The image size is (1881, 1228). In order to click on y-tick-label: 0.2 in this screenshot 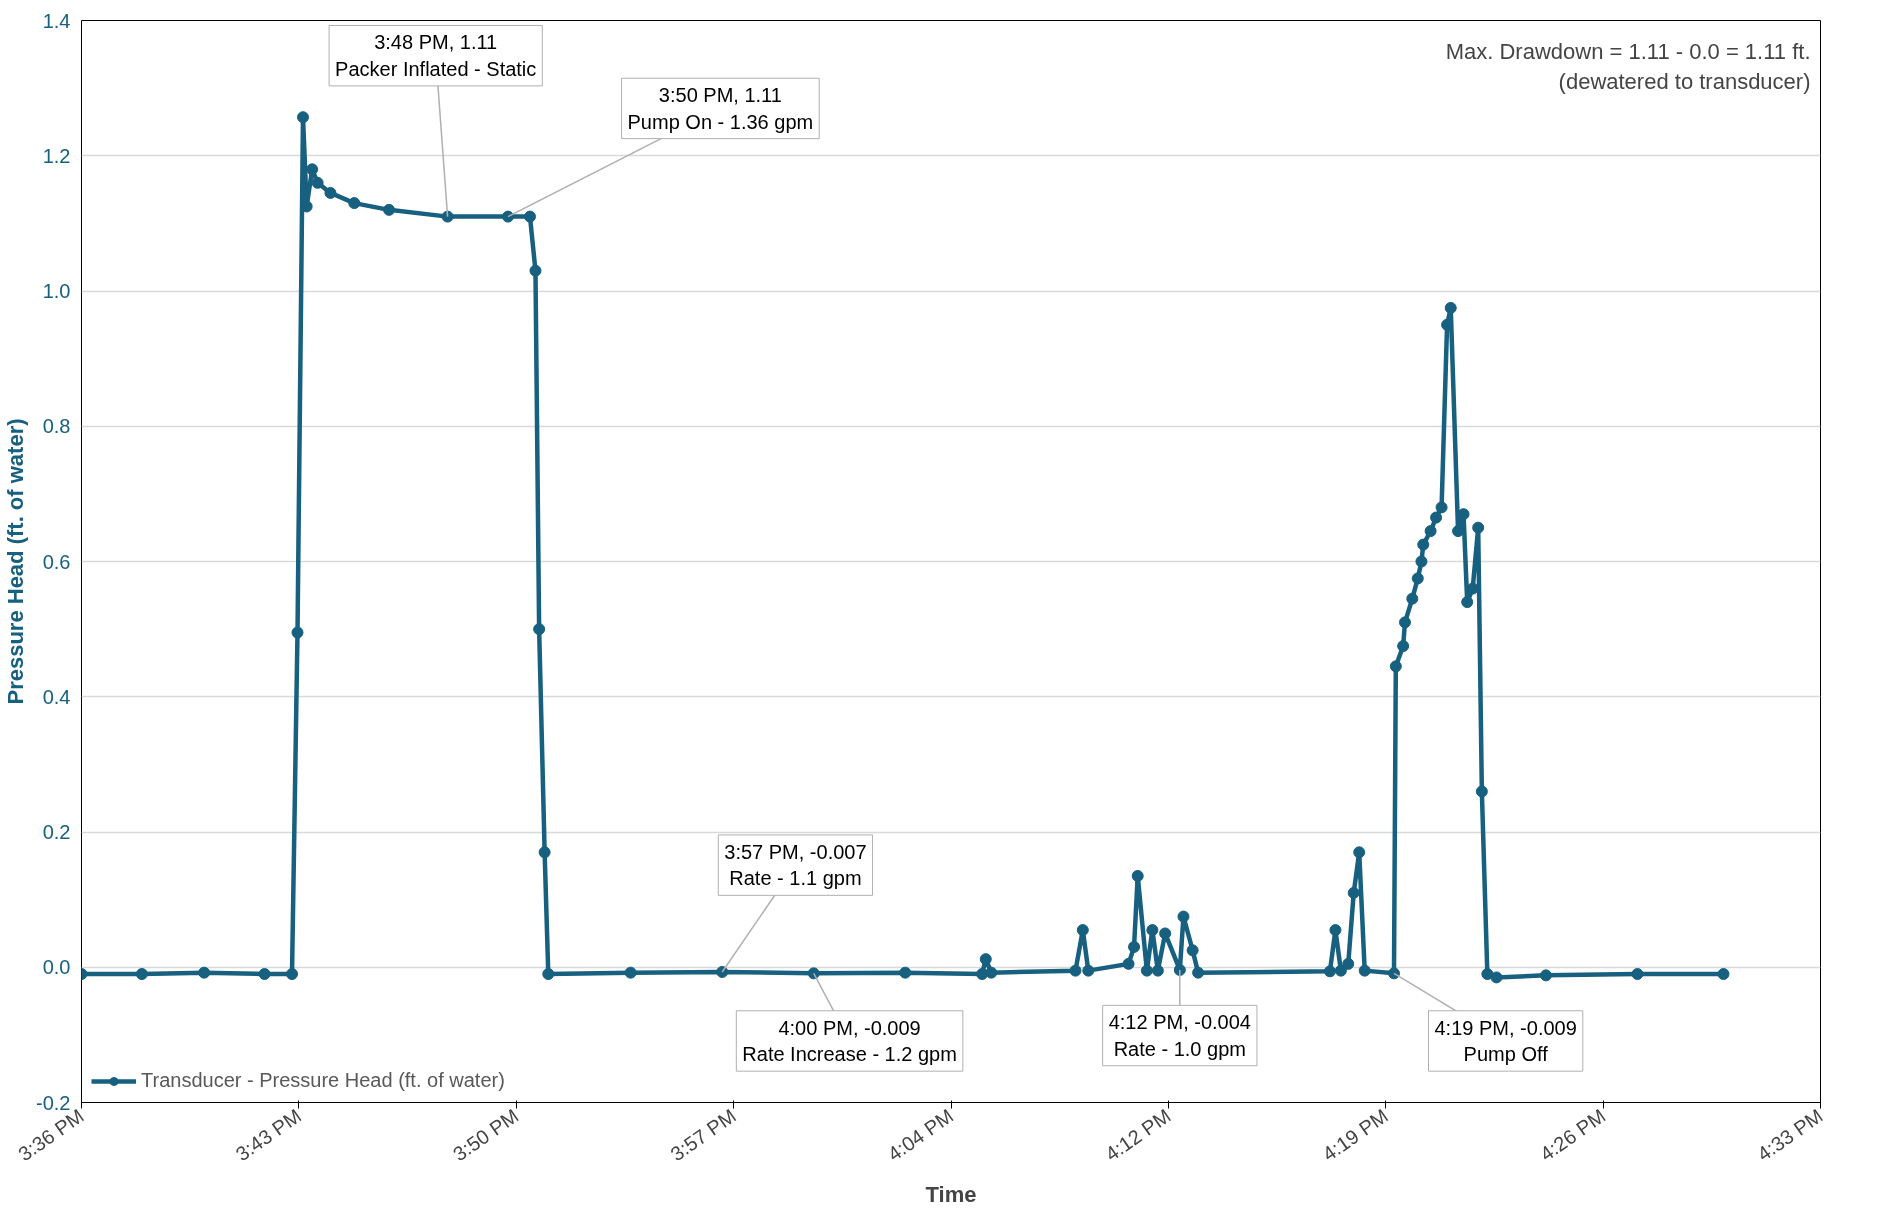, I will do `click(56, 832)`.